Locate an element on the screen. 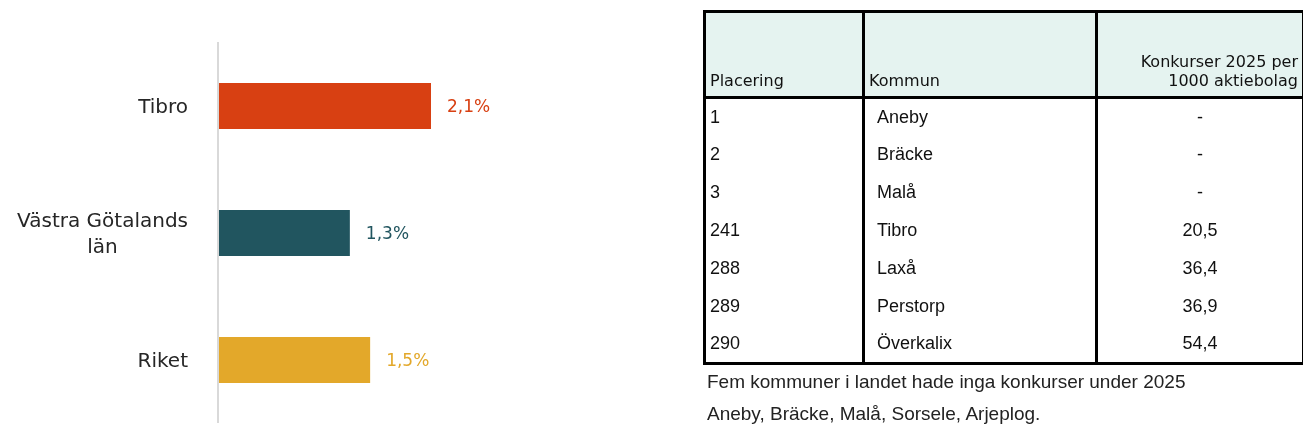 The width and height of the screenshot is (1303, 432). text: Laxå is located at coordinates (897, 268).